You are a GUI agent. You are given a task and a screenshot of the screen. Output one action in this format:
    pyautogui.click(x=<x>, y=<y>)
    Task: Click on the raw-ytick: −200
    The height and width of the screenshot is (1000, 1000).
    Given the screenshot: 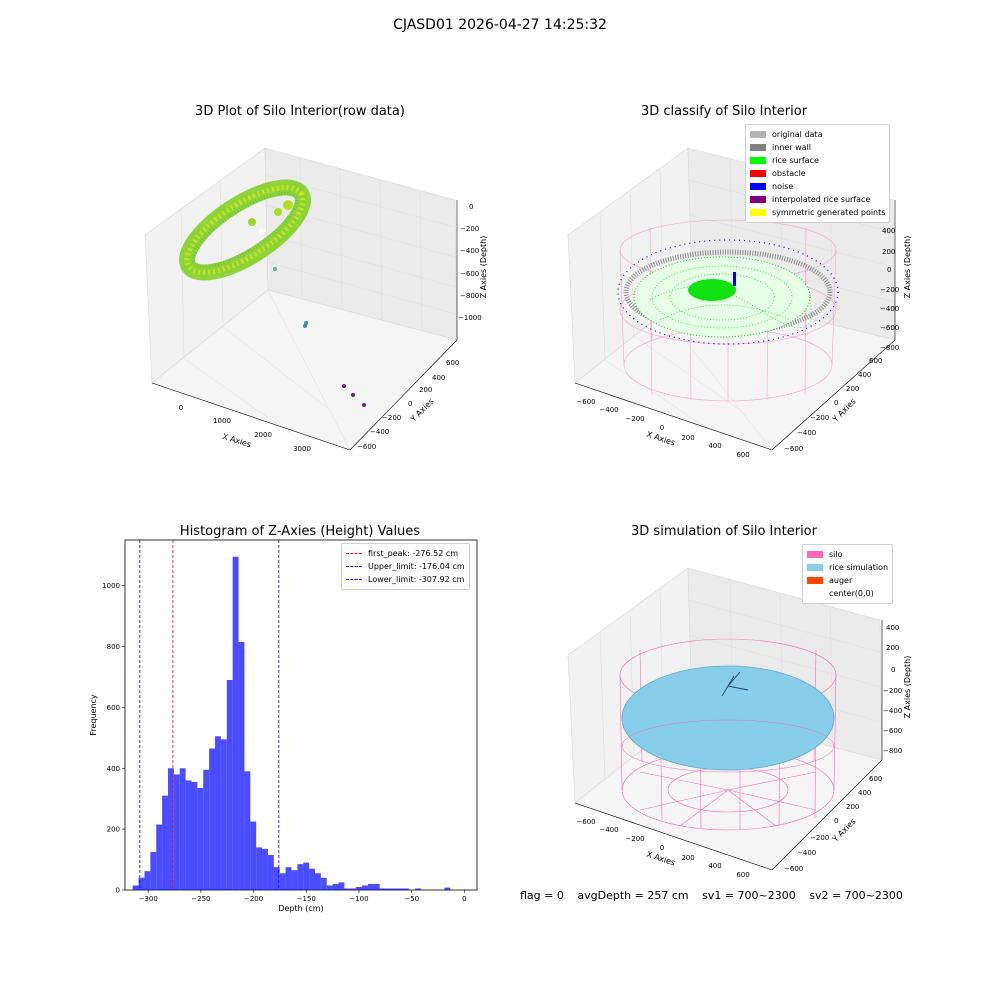 What is the action you would take?
    pyautogui.click(x=391, y=418)
    